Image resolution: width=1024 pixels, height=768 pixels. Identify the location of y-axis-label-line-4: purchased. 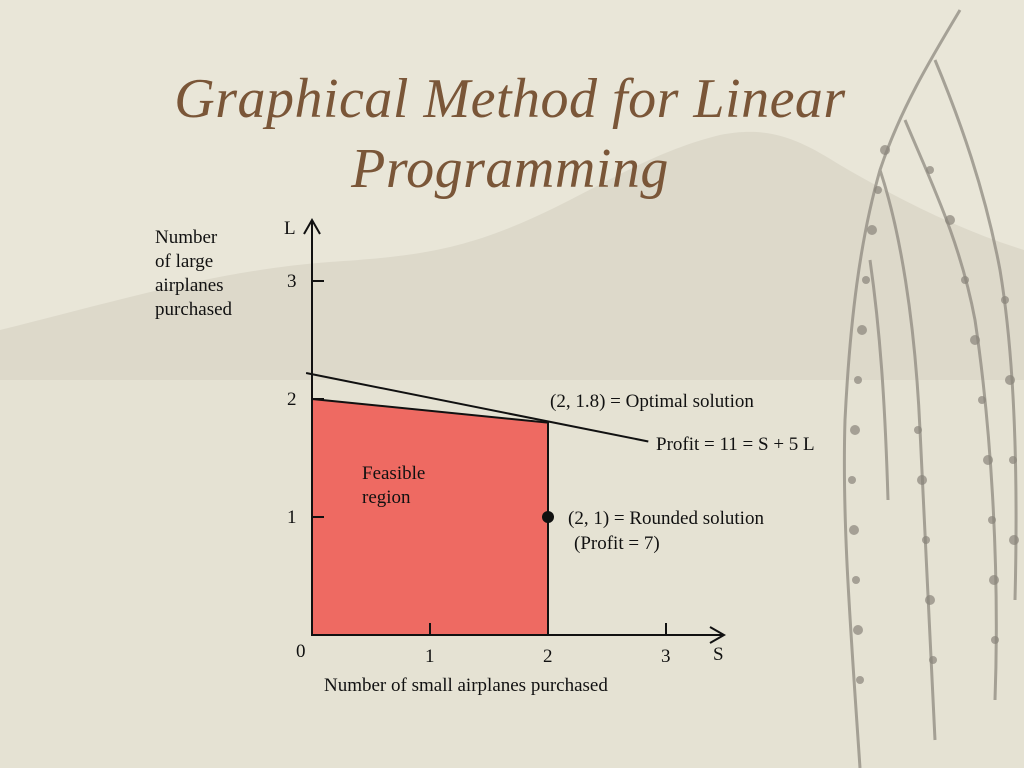
(194, 309).